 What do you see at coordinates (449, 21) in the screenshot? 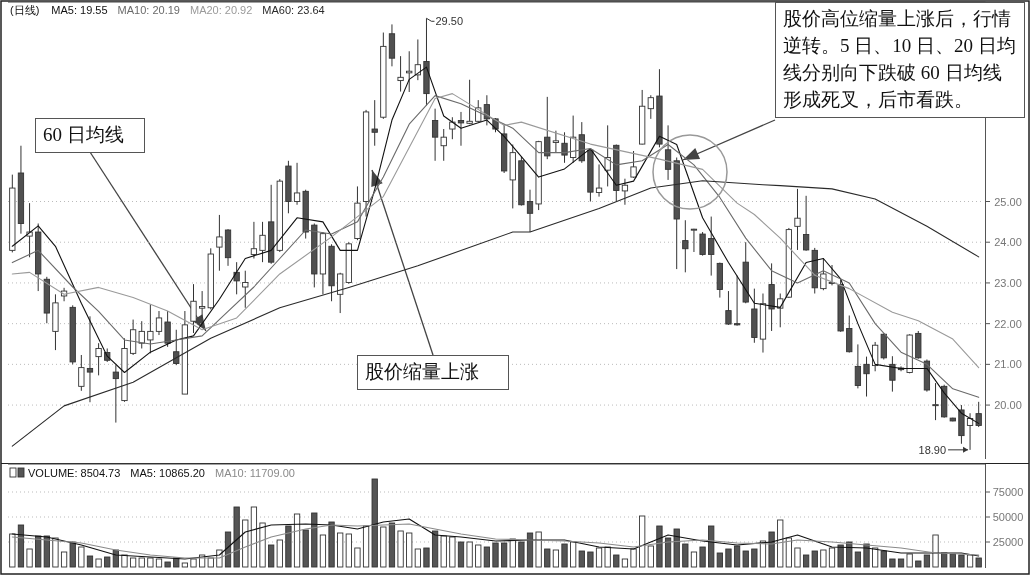
I see `annotation: 29.50` at bounding box center [449, 21].